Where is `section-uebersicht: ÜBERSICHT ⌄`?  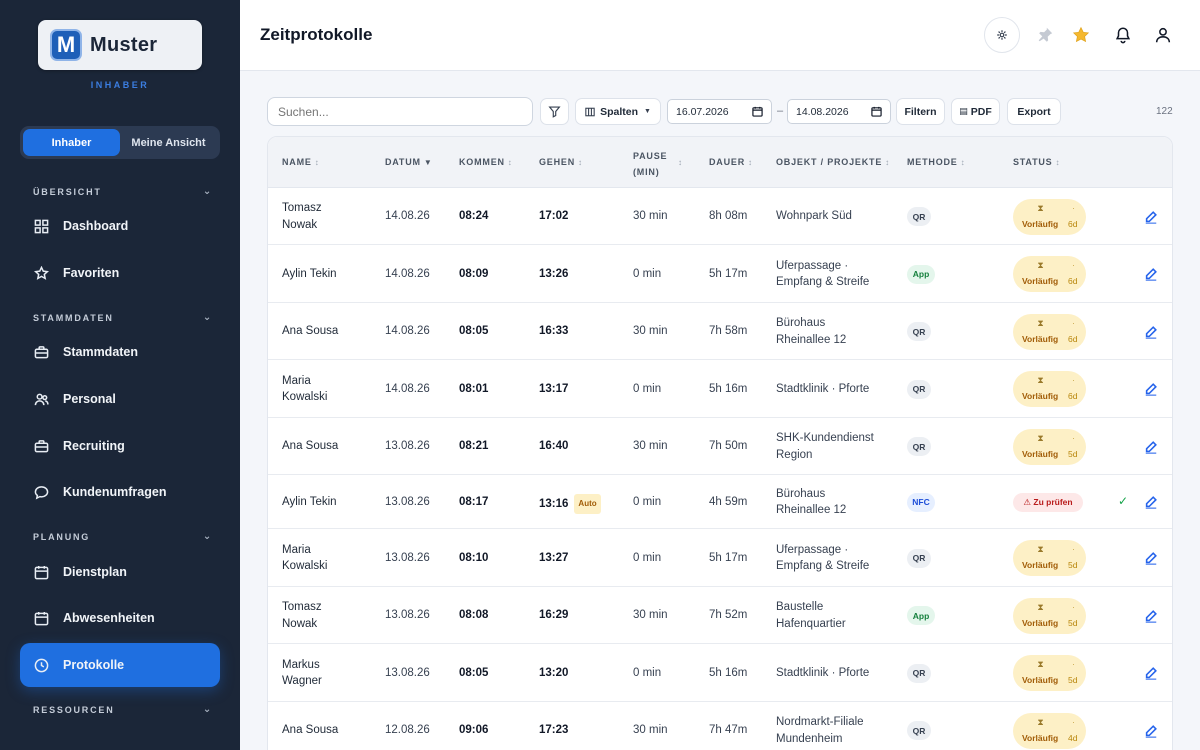
section-uebersicht: ÜBERSICHT ⌄ is located at coordinates (123, 191).